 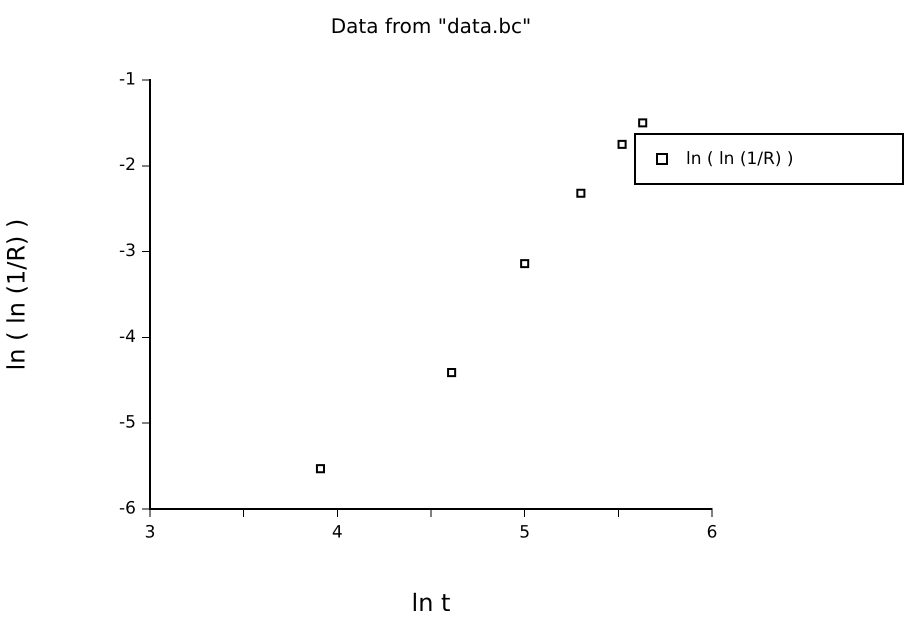 I want to click on y-tick-label: -4, so click(x=127, y=336).